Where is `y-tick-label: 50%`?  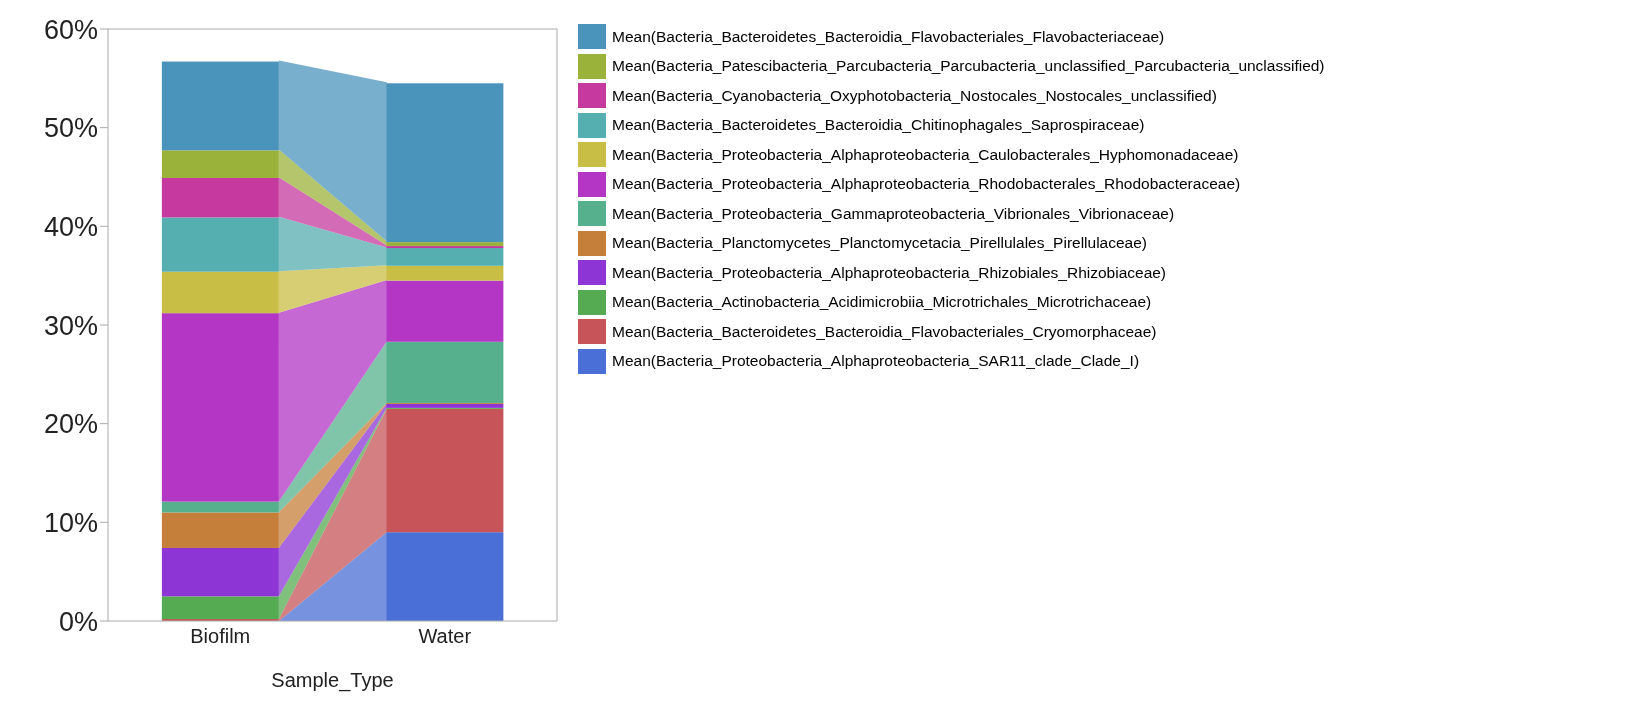
y-tick-label: 50% is located at coordinates (70, 128).